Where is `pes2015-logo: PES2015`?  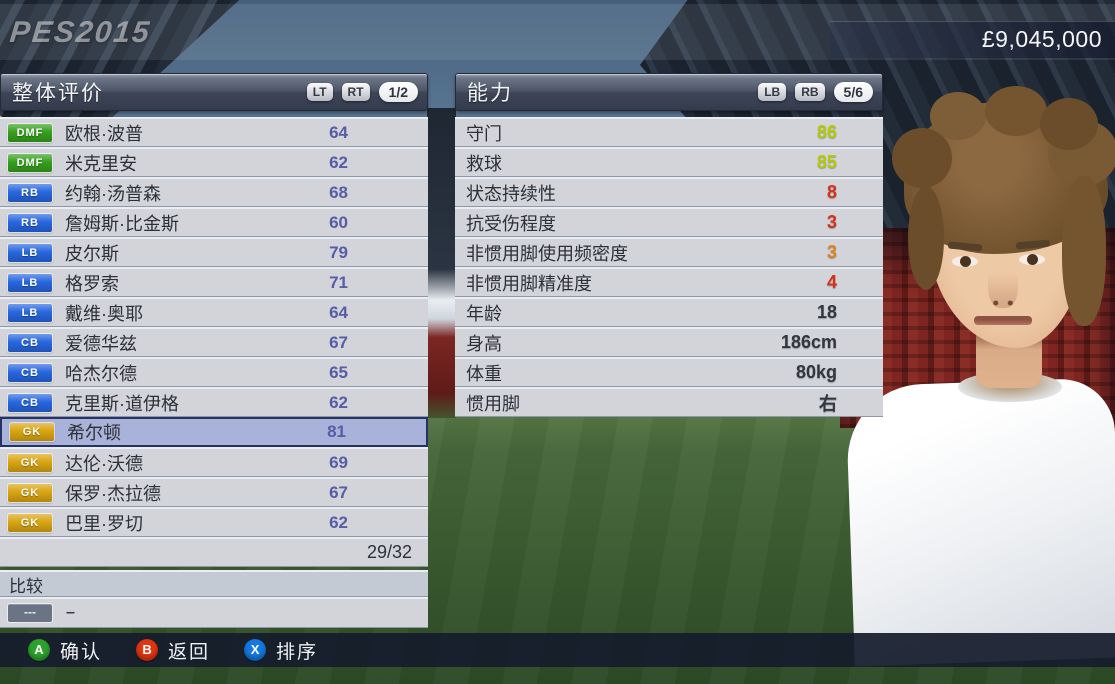 pes2015-logo: PES2015 is located at coordinates (80, 32).